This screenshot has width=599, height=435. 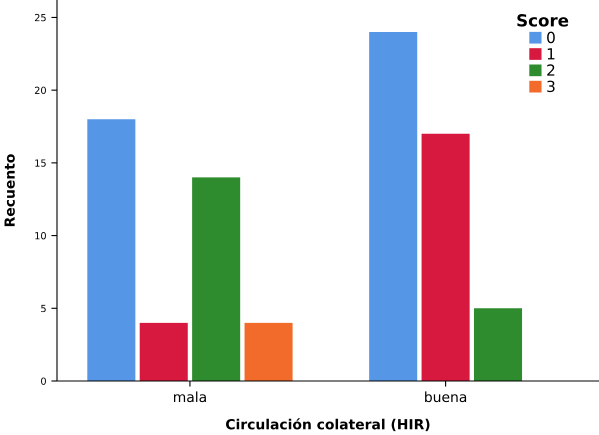 What do you see at coordinates (550, 70) in the screenshot?
I see `legend-label: 2` at bounding box center [550, 70].